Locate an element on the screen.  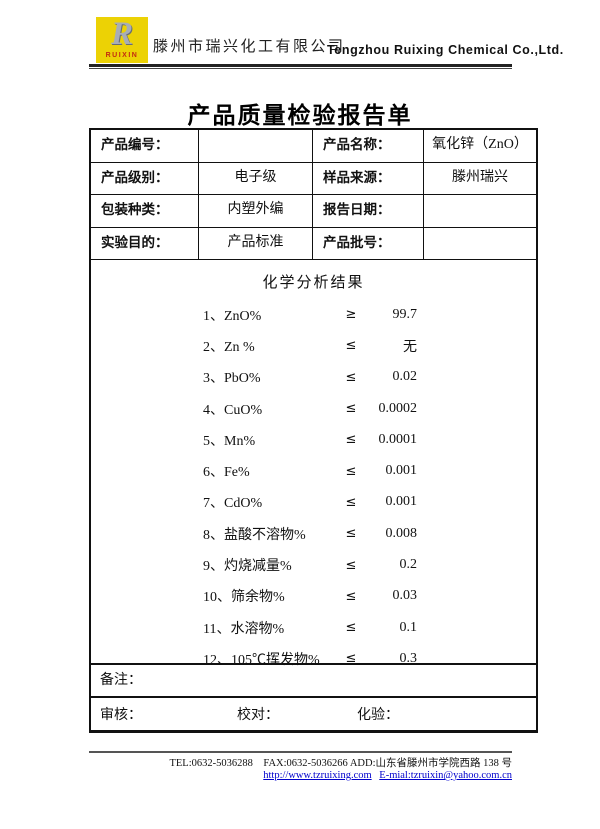
item-value: 99.7 is located at coordinates (405, 314).